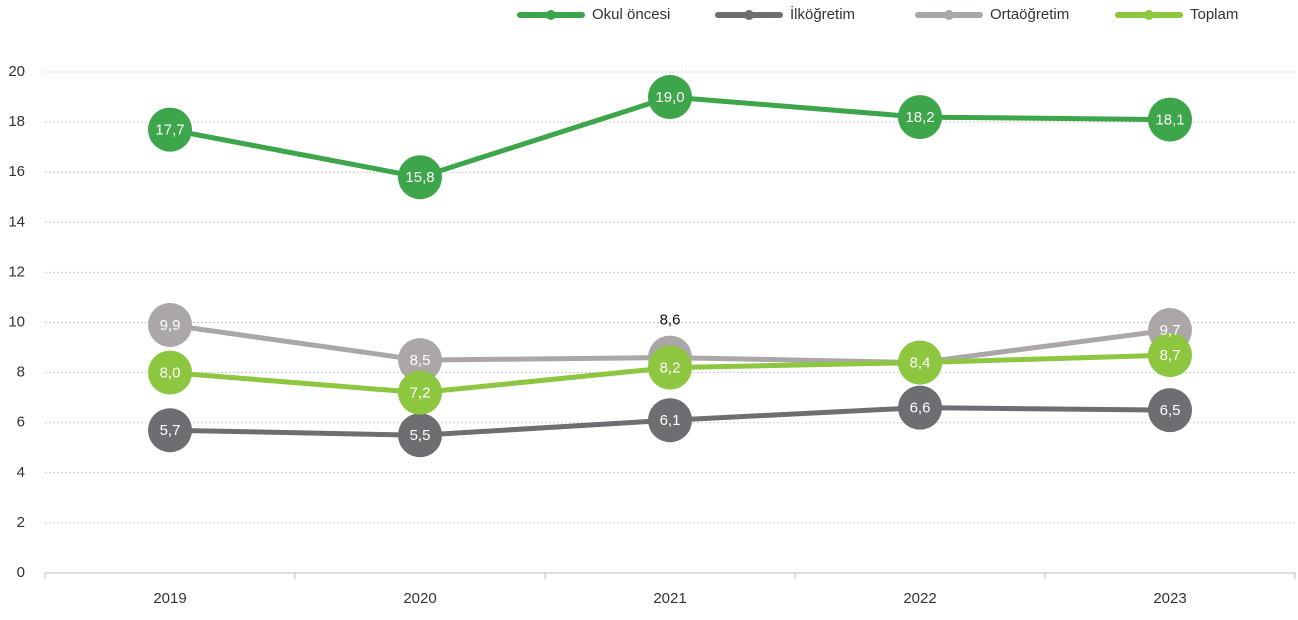  I want to click on legend-label: İlköğretim, so click(822, 14).